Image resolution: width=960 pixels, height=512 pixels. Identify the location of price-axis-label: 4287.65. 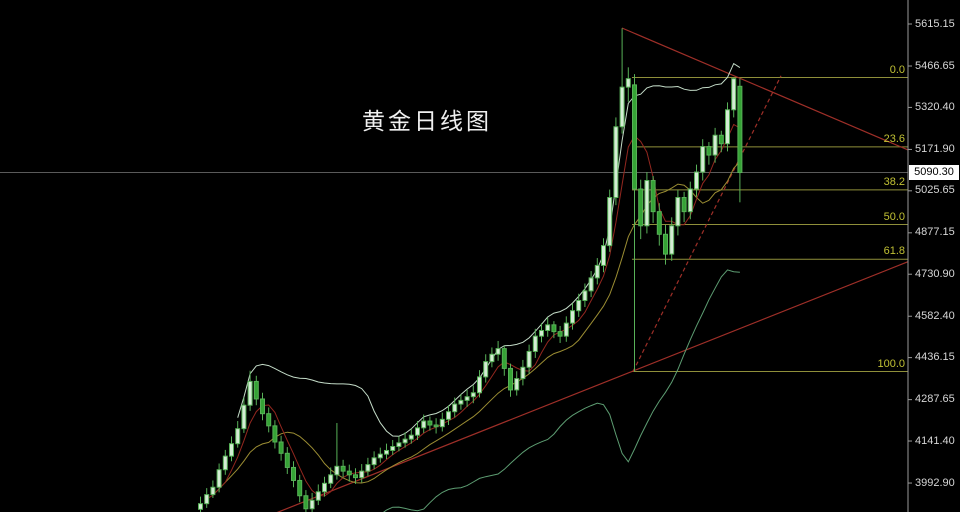
(935, 399).